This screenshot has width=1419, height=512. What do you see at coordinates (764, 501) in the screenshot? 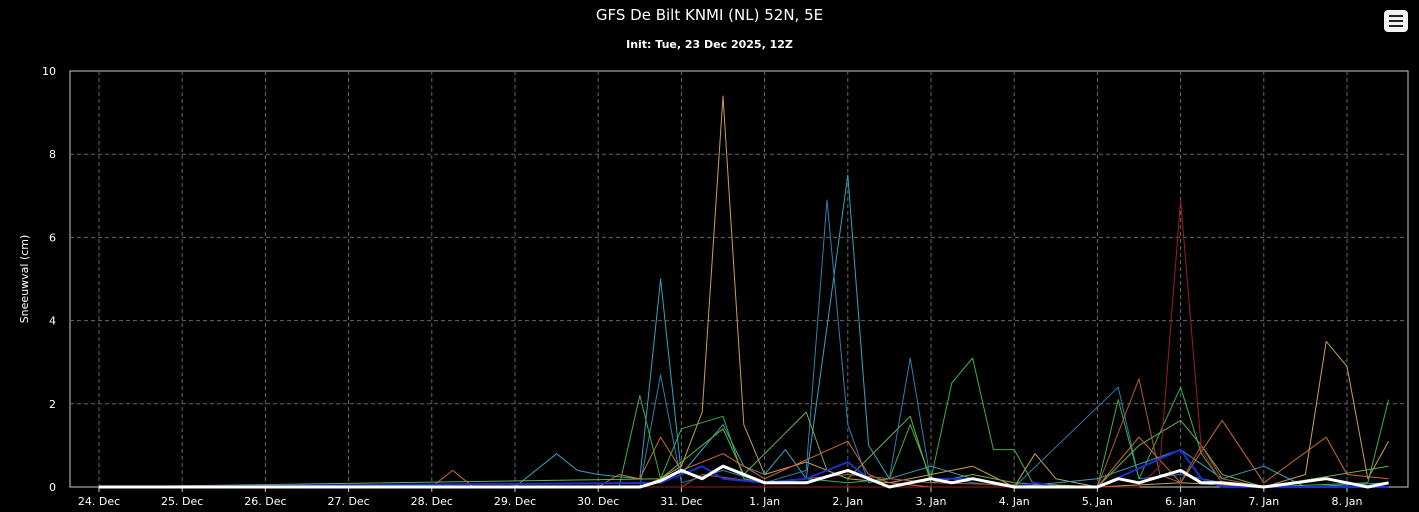
I see `x-tick-label: 1. Jan` at bounding box center [764, 501].